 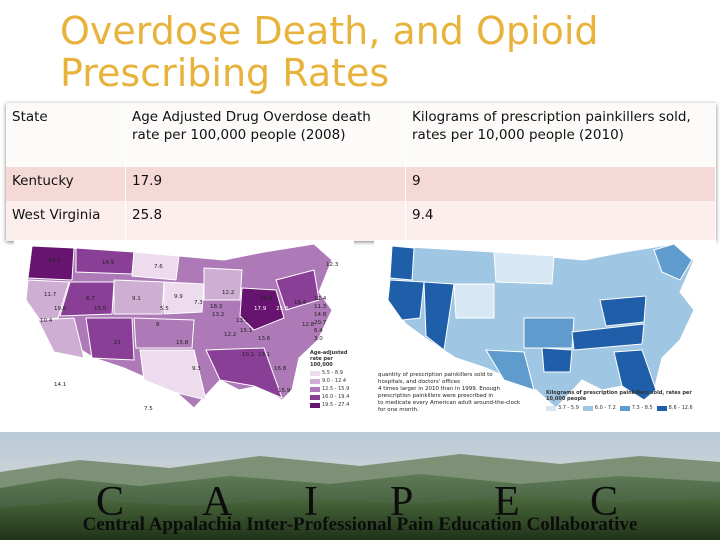 I want to click on painkillers-map-svg, so click(x=541, y=326).